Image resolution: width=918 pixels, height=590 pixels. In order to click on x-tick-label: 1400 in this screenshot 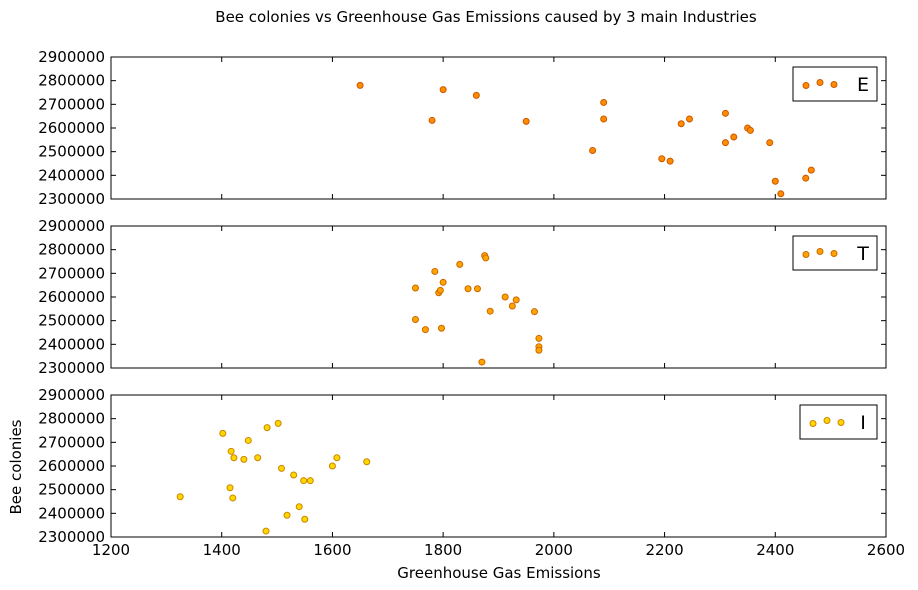, I will do `click(222, 550)`.